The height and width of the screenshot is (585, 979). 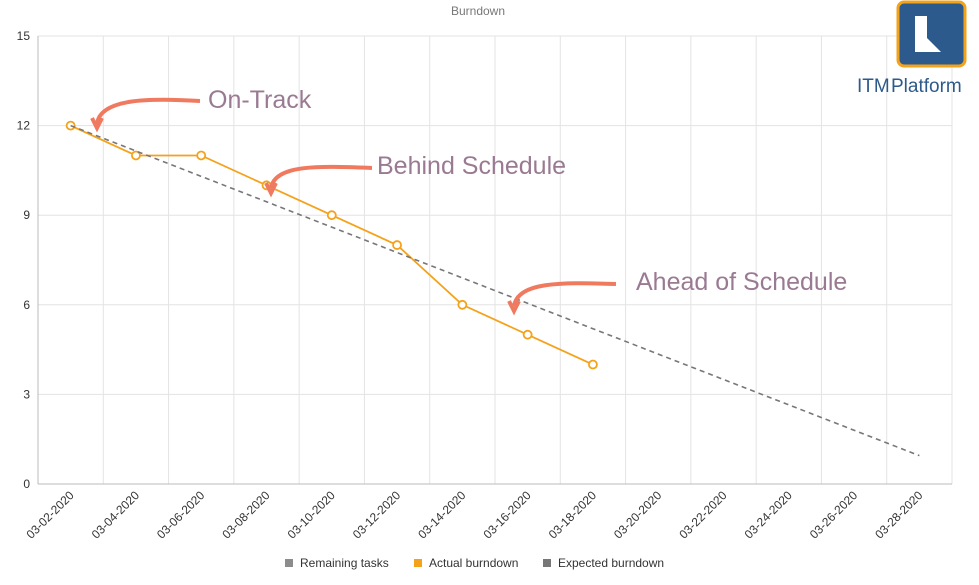 I want to click on annotation: Ahead of Schedule, so click(x=741, y=282).